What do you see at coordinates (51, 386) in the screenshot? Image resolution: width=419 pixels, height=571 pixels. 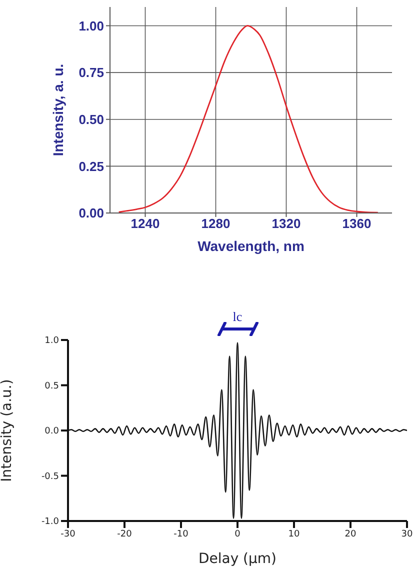 I see `y-tick-label: 0.5` at bounding box center [51, 386].